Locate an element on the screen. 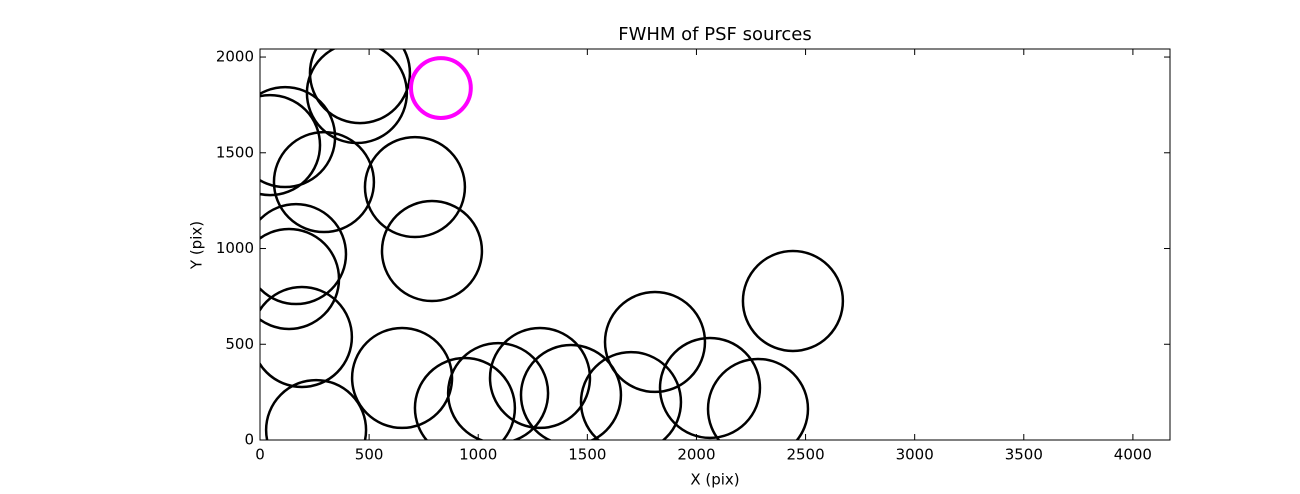 The image size is (1300, 494). y-tick-label: 0 is located at coordinates (249, 440).